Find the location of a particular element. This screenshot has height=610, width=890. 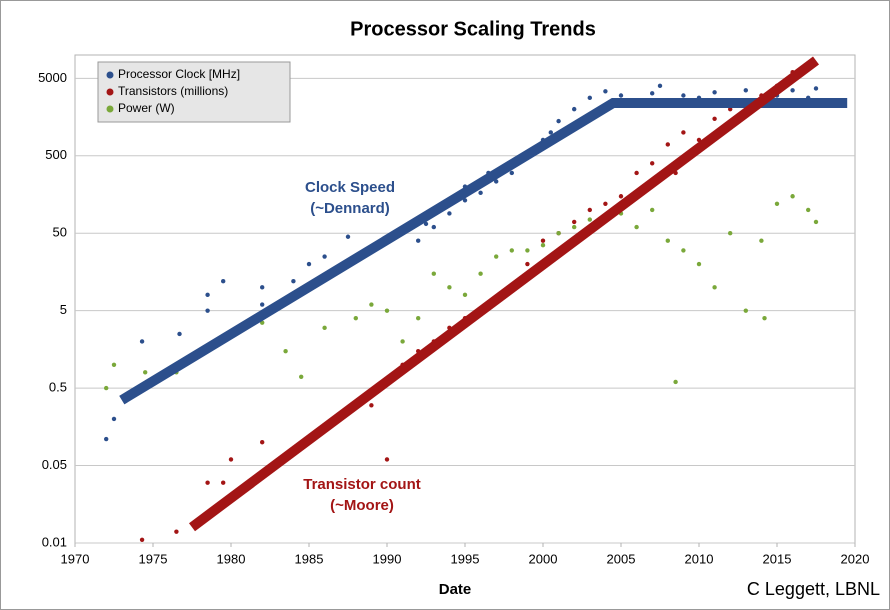

x-tick-label: 2020 is located at coordinates (855, 558).